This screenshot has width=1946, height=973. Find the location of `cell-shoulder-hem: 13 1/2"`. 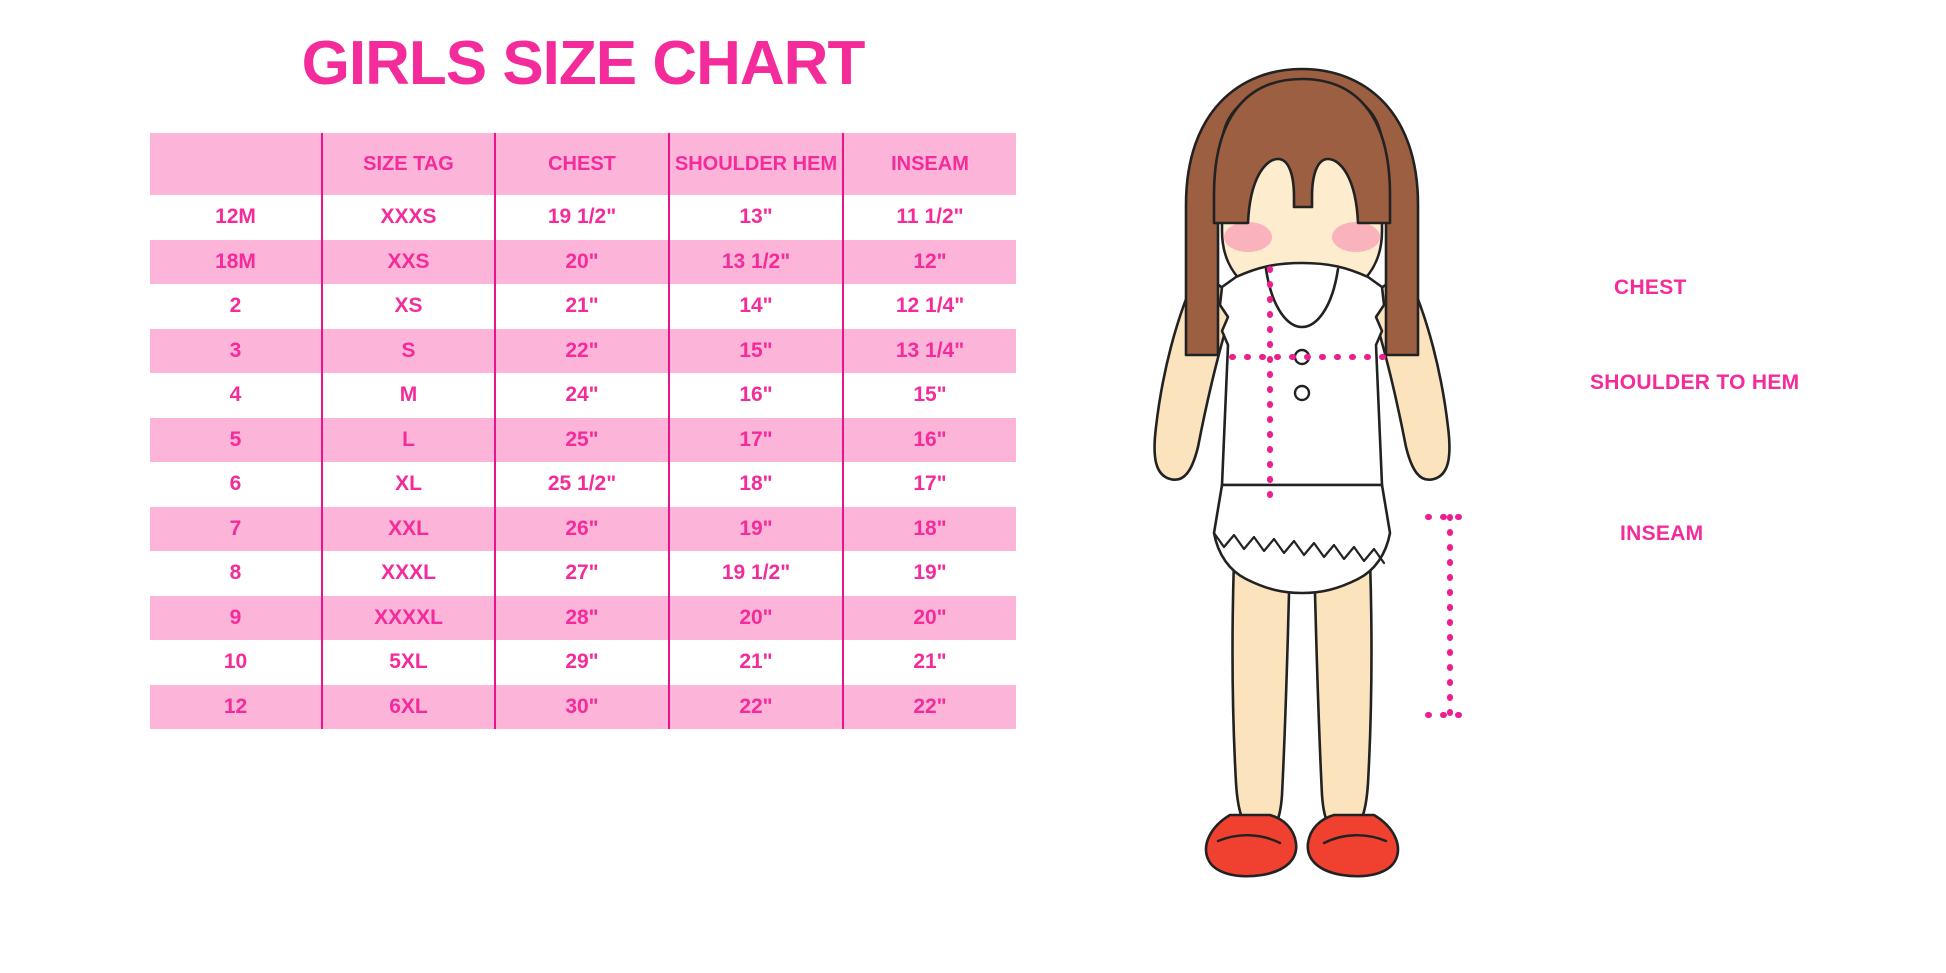

cell-shoulder-hem: 13 1/2" is located at coordinates (755, 261).